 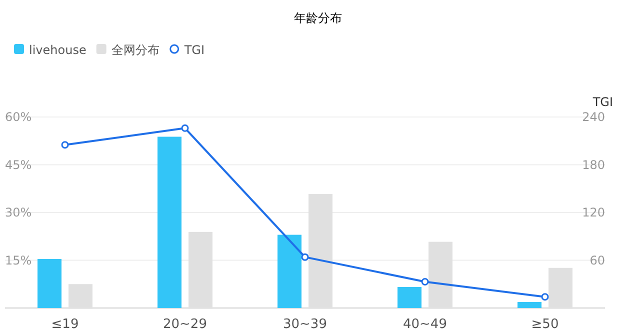 I want to click on y2-tick-label: 180, so click(x=593, y=165).